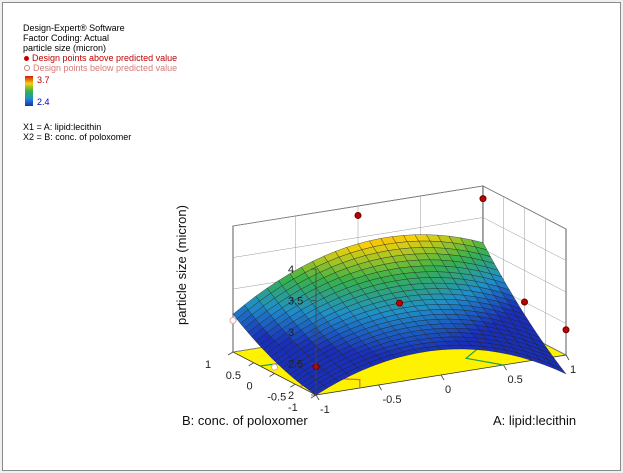  Describe the element at coordinates (208, 365) in the screenshot. I see `y-tick-label: 1` at that location.